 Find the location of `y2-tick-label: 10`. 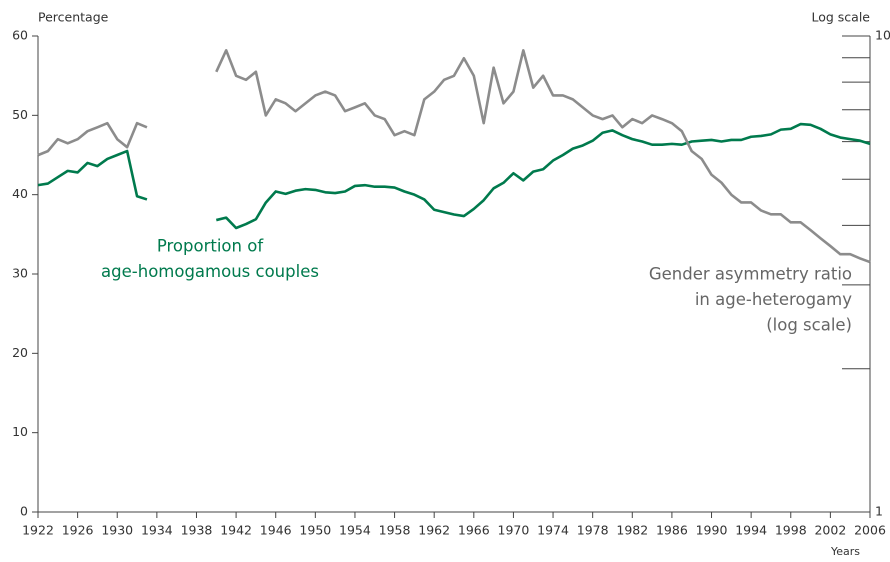

y2-tick-label: 10 is located at coordinates (882, 35).